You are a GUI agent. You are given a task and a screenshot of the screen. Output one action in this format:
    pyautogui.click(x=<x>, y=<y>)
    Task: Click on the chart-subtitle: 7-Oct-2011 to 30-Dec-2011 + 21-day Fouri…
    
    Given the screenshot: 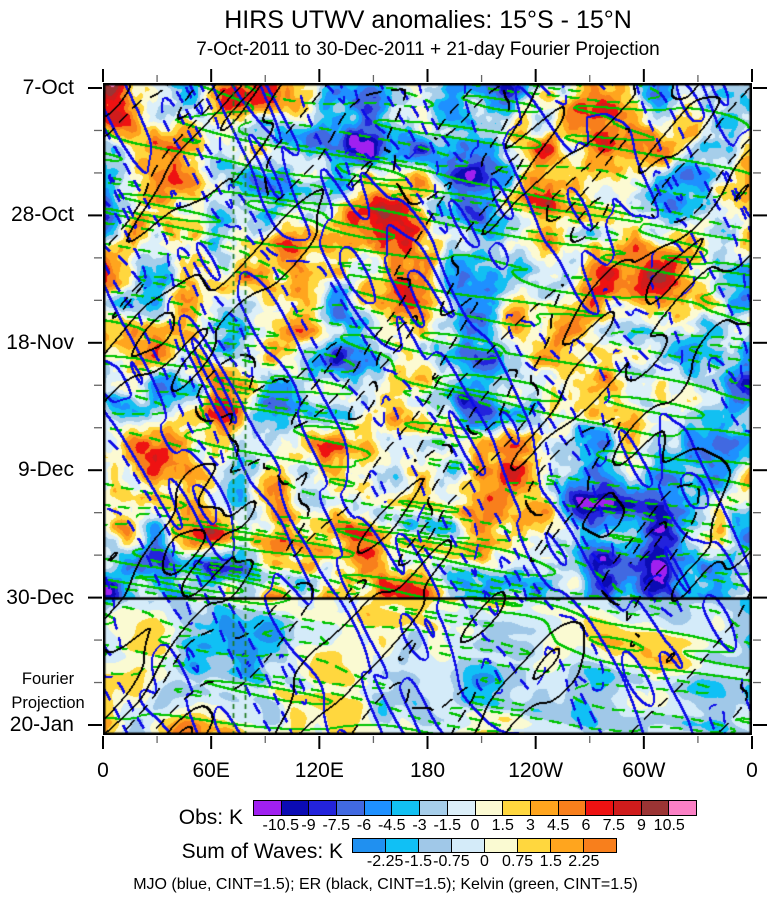 What is the action you would take?
    pyautogui.click(x=428, y=49)
    